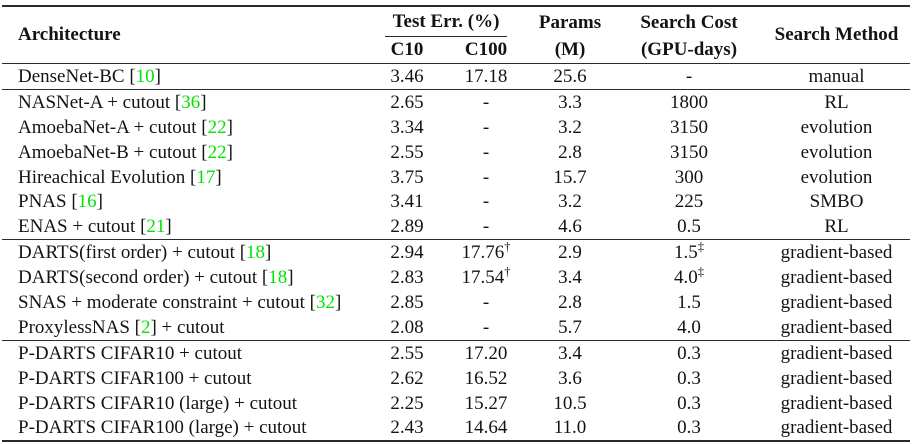 The width and height of the screenshot is (912, 444). I want to click on table-row: ENAS + cutout [21] 2.89 - 4.6 0.5 RL, so click(456, 226).